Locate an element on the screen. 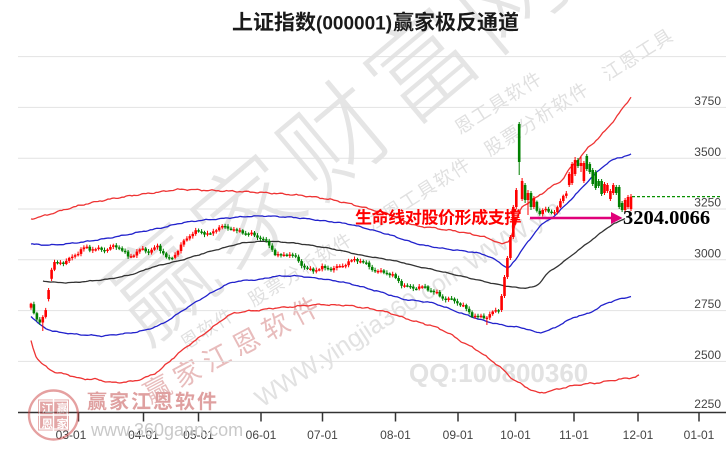  svg-text: 04-01 is located at coordinates (143, 435).